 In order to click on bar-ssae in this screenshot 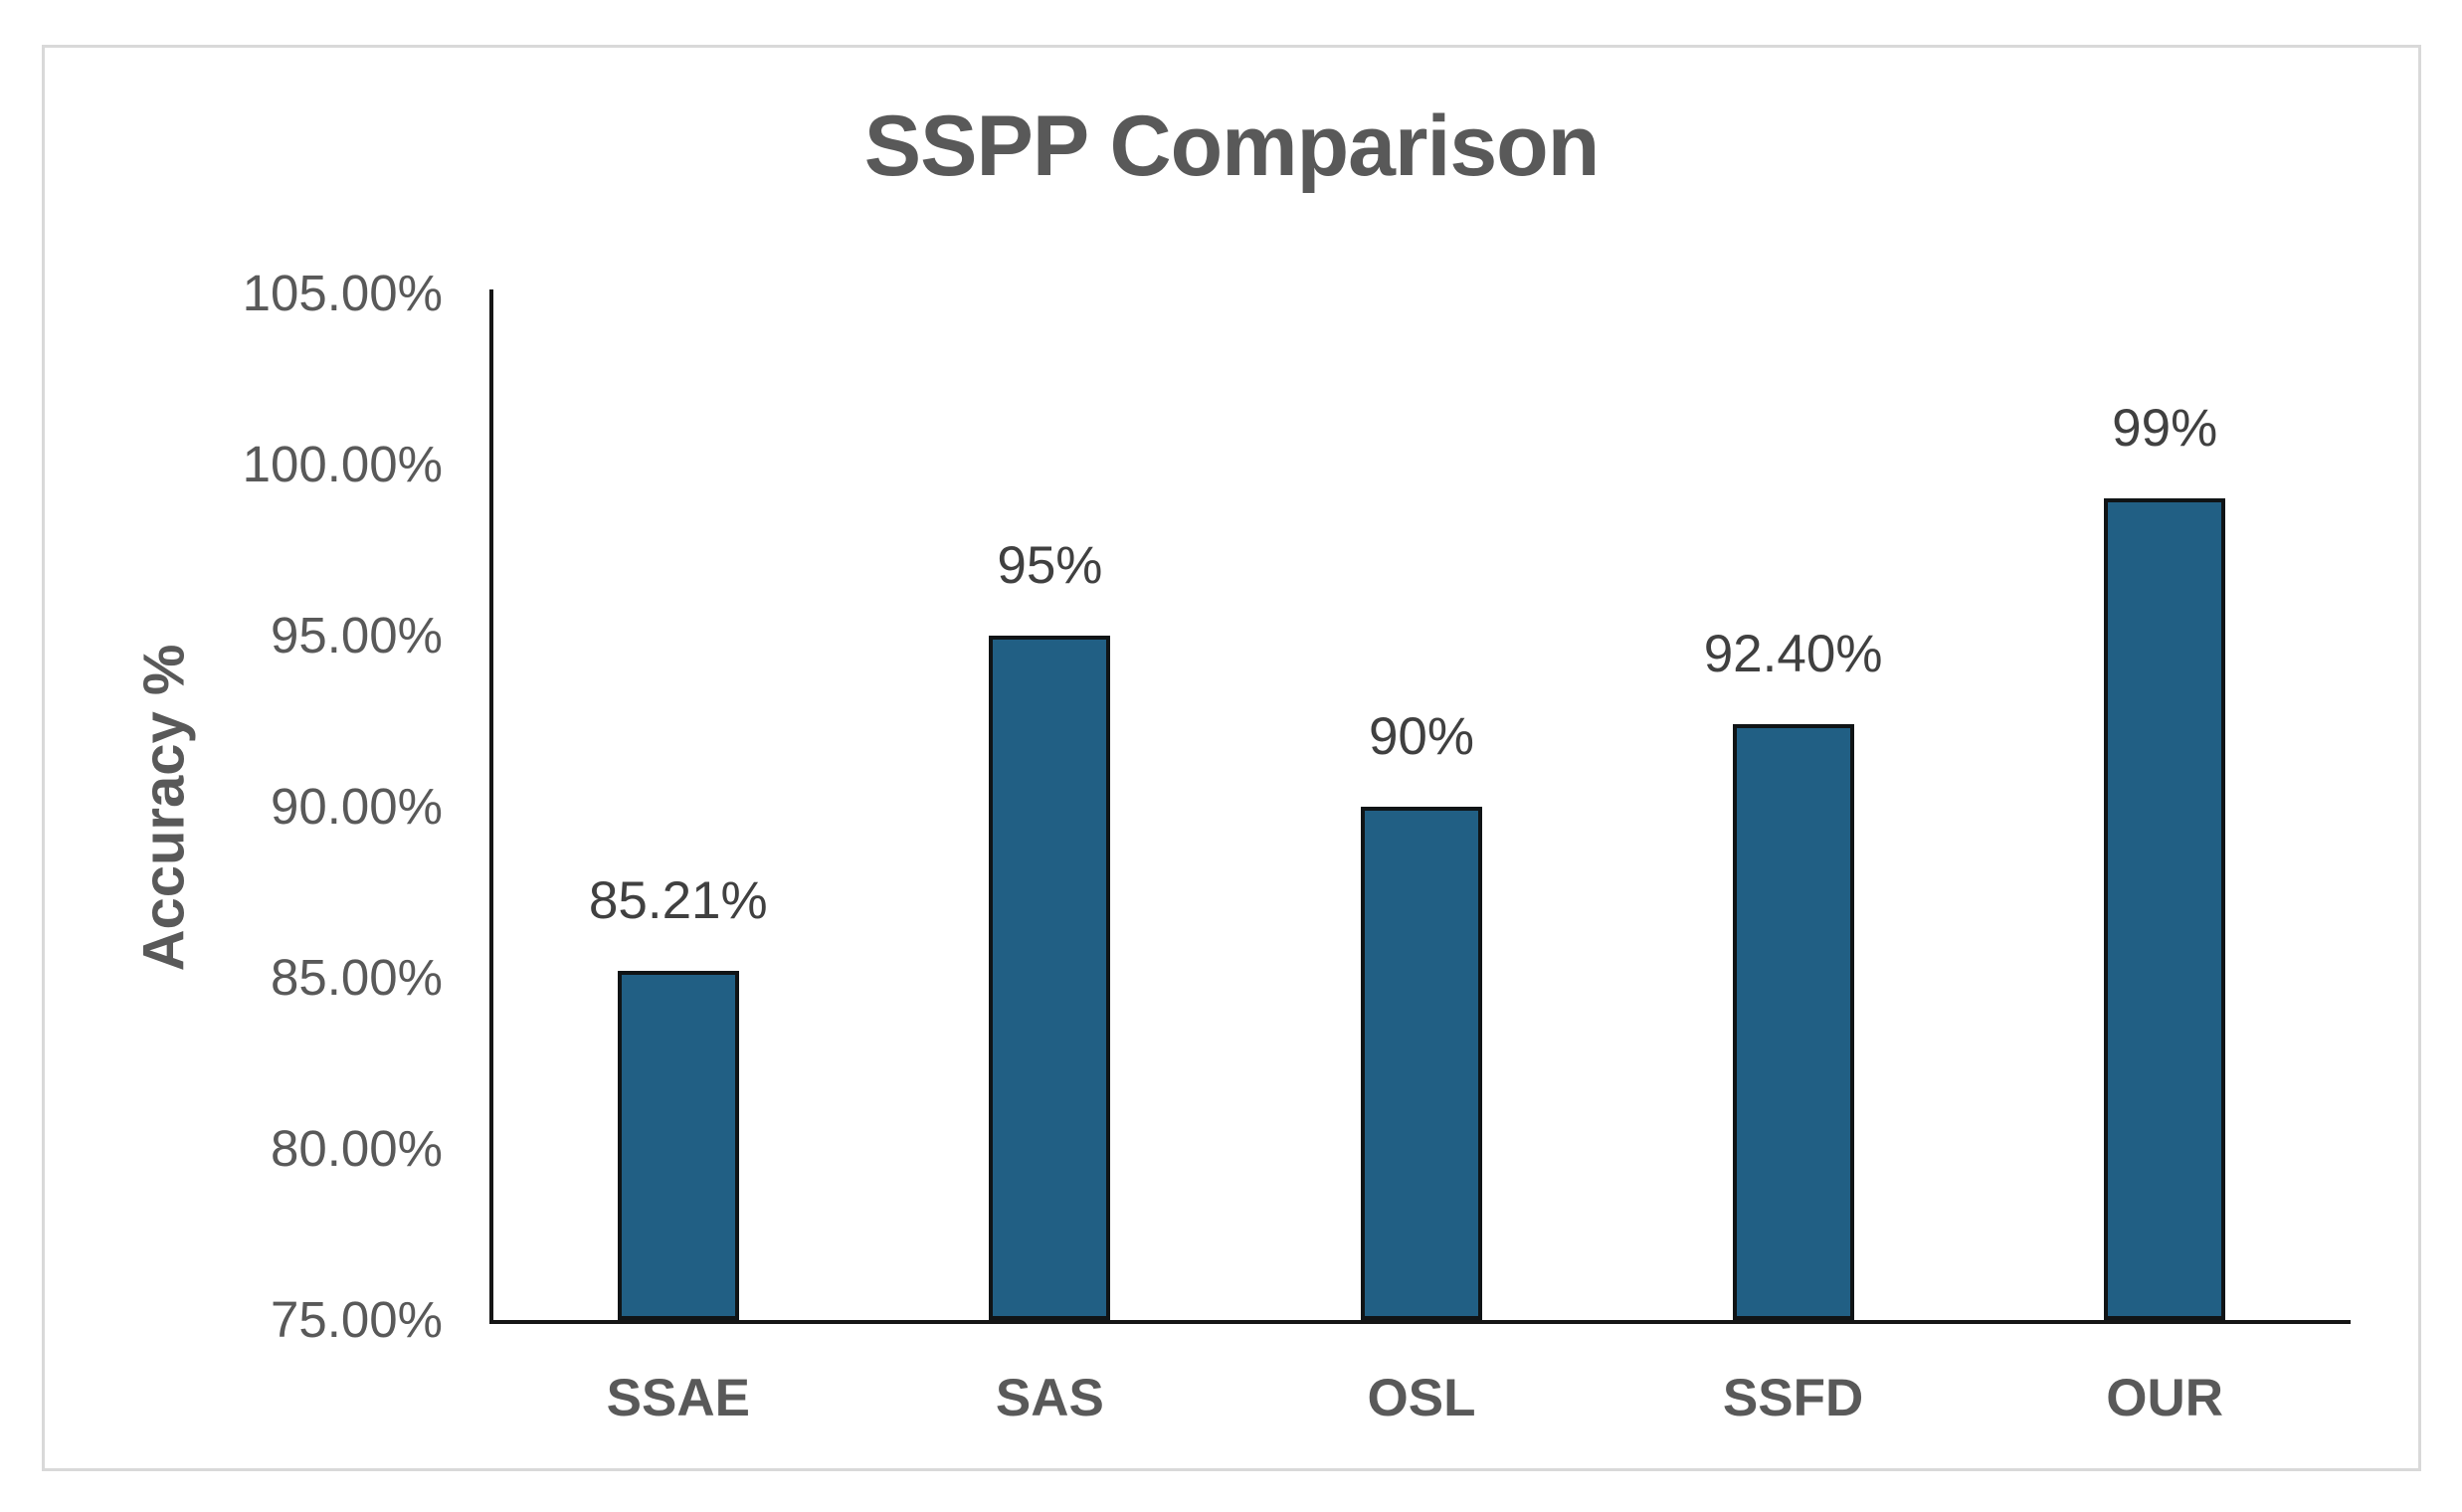, I will do `click(678, 1145)`.